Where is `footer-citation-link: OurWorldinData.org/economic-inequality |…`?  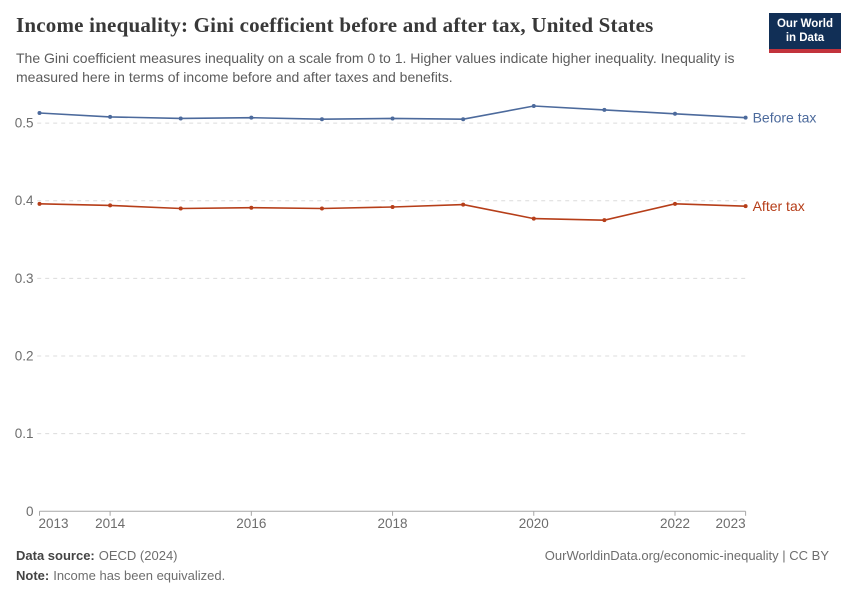
footer-citation-link: OurWorldinData.org/economic-inequality |… is located at coordinates (686, 555).